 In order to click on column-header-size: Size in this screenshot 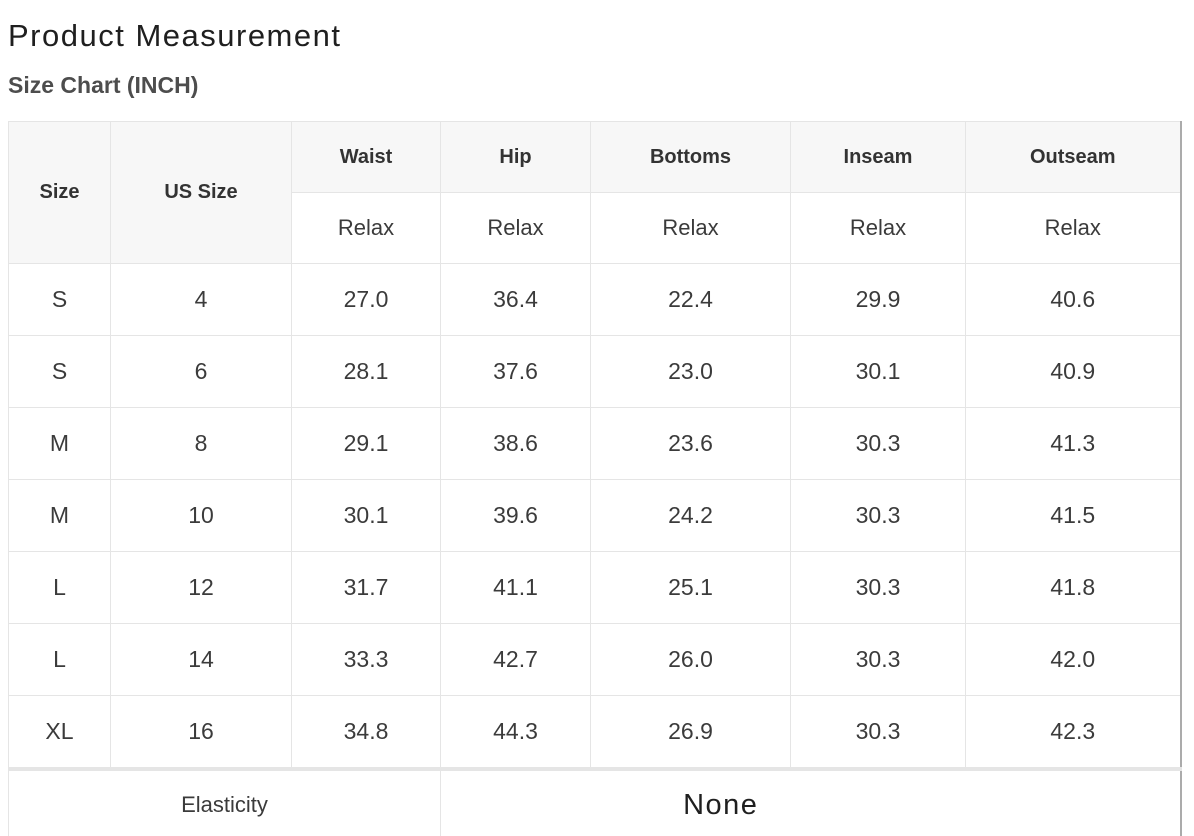, I will do `click(59, 192)`.